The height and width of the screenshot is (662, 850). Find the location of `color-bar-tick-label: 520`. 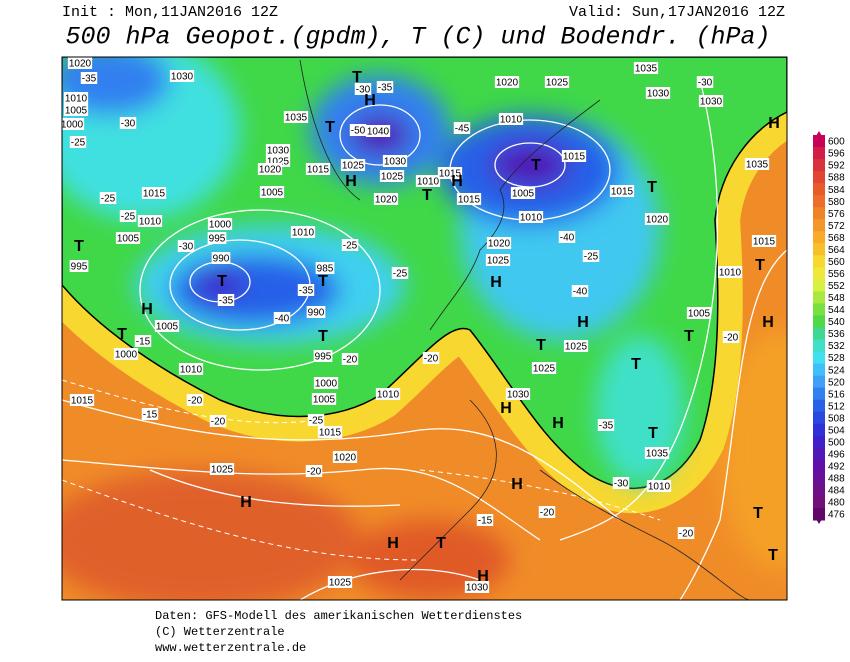

color-bar-tick-label: 520 is located at coordinates (836, 382).